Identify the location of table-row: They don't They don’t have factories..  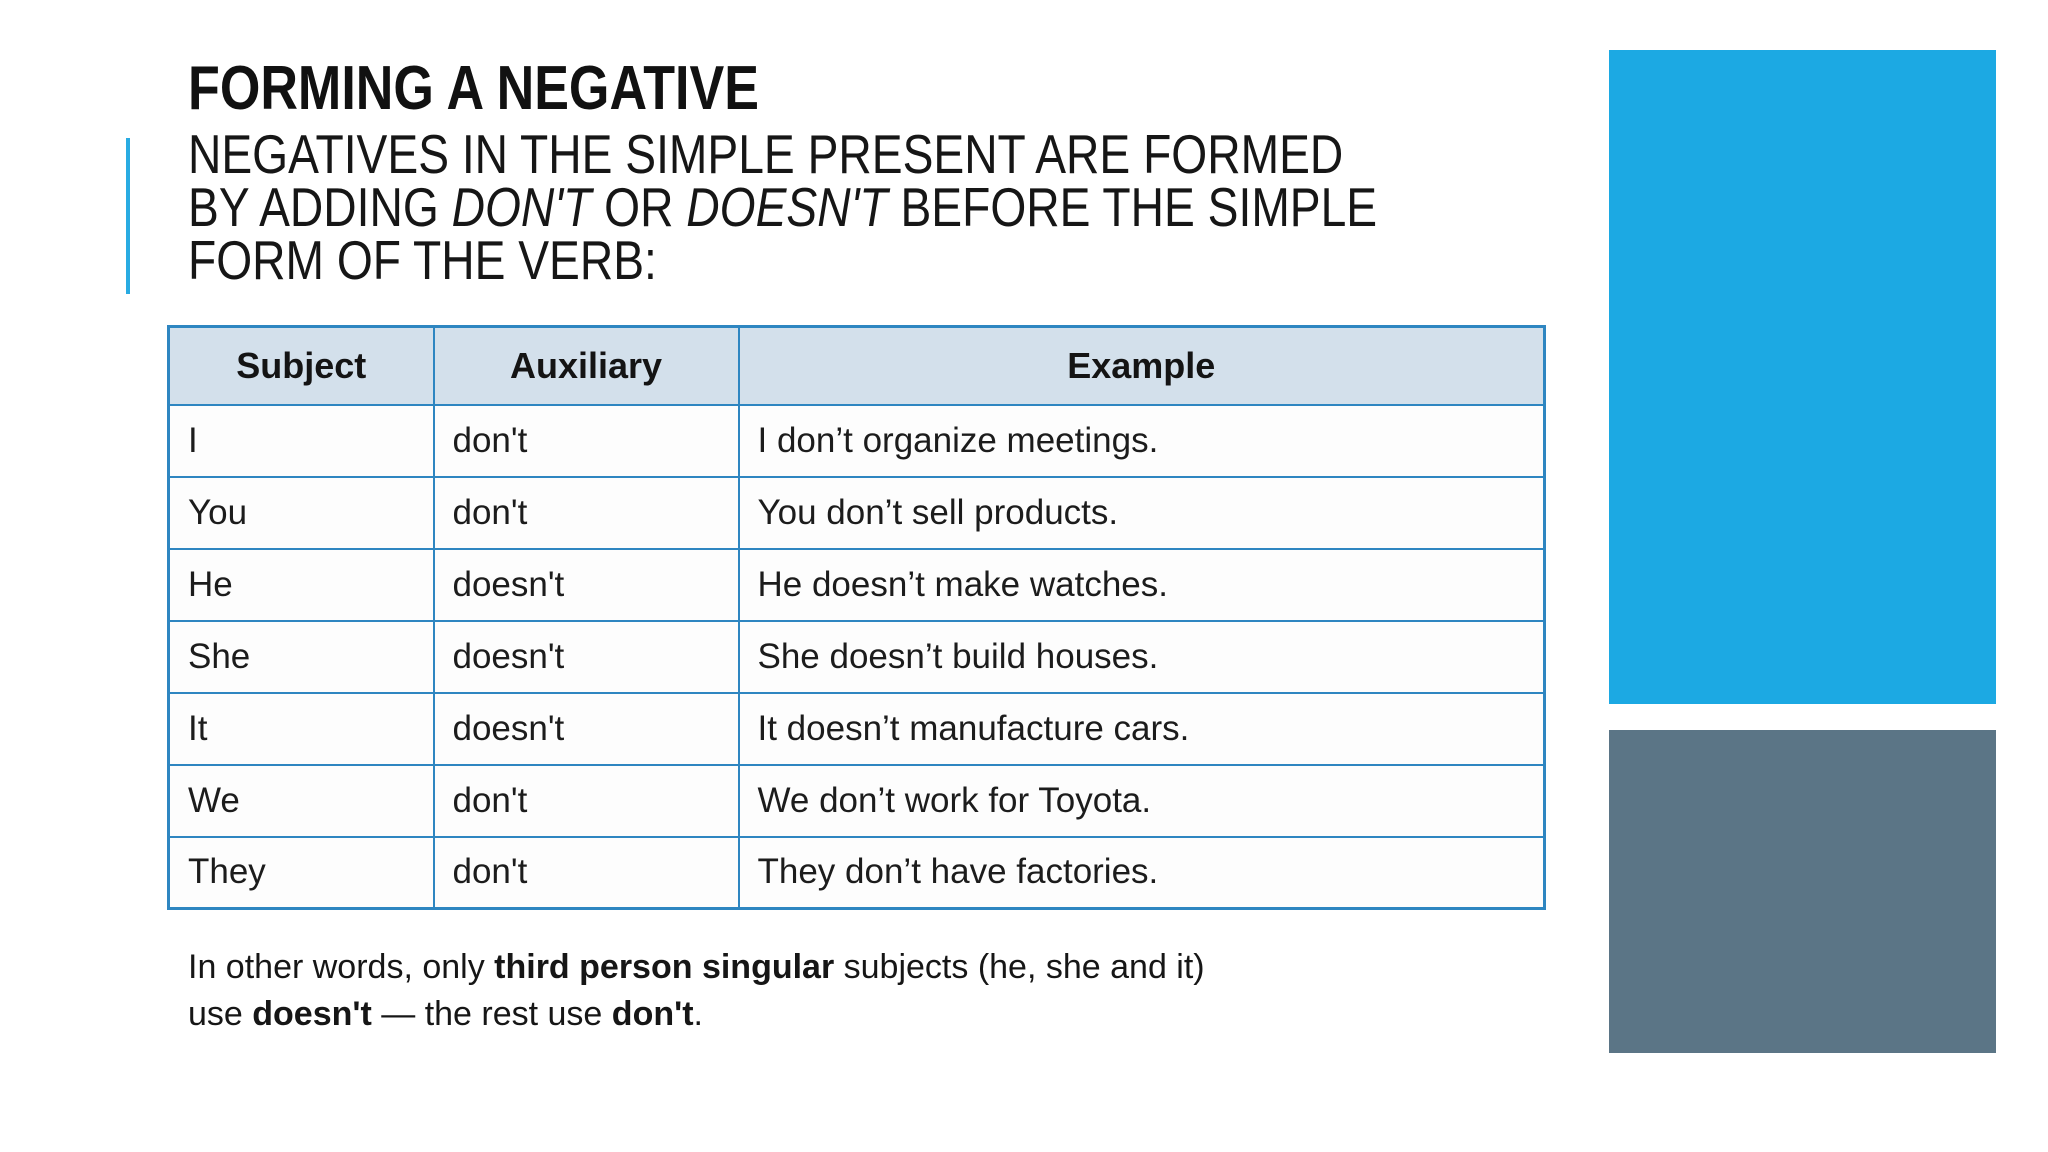
(856, 872).